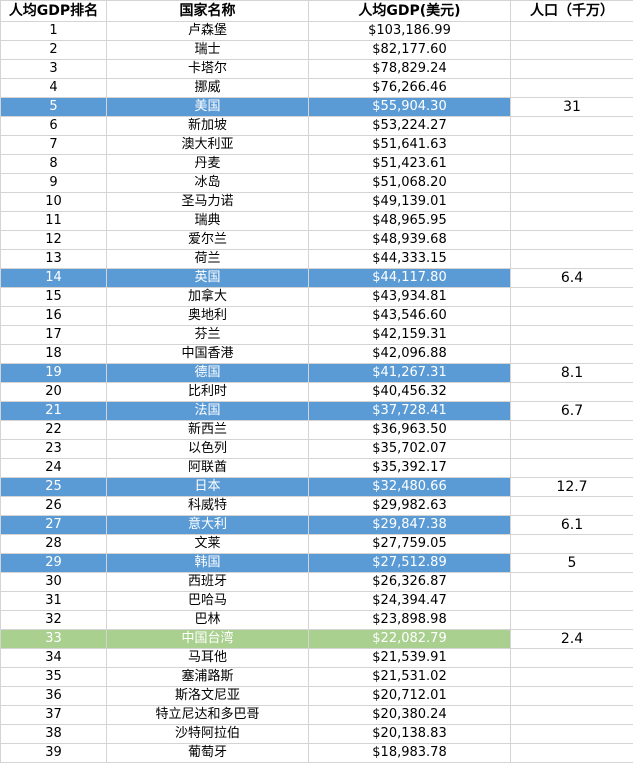 This screenshot has height=763, width=633. Describe the element at coordinates (54, 430) in the screenshot. I see `rank-cell: 22` at that location.